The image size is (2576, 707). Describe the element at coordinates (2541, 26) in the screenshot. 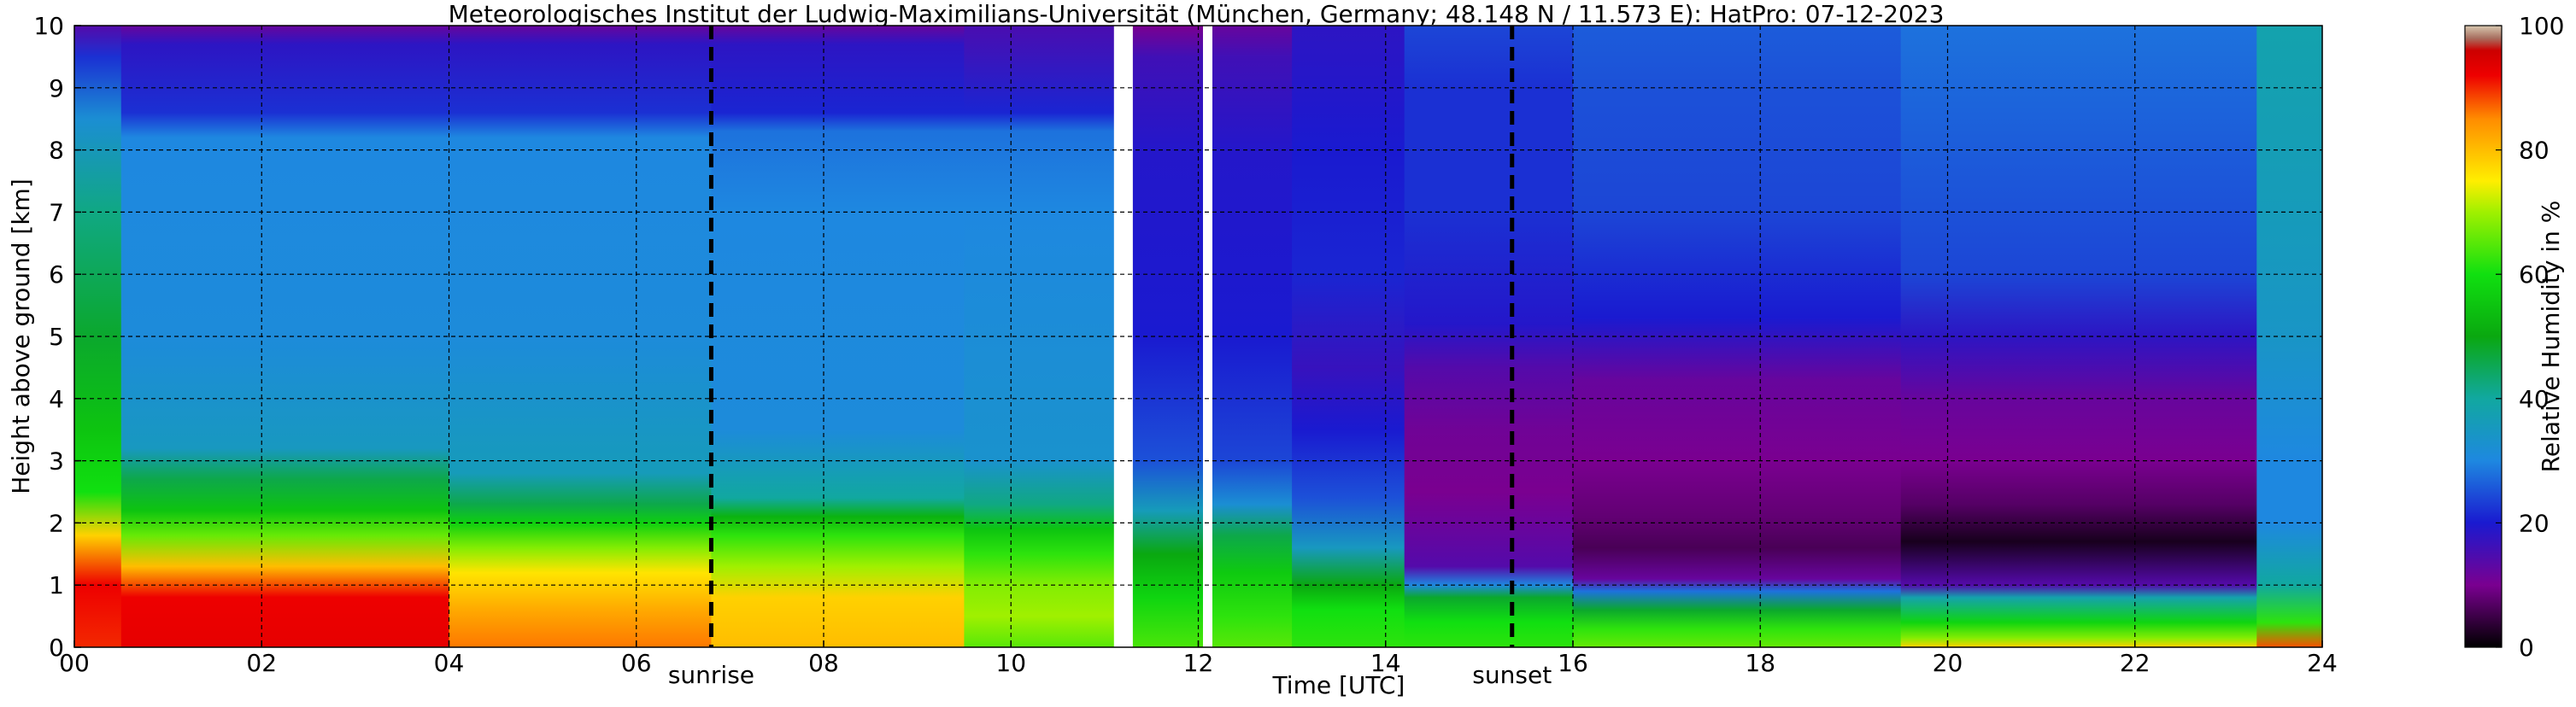

I see `colorbar-tick-label: 100` at that location.